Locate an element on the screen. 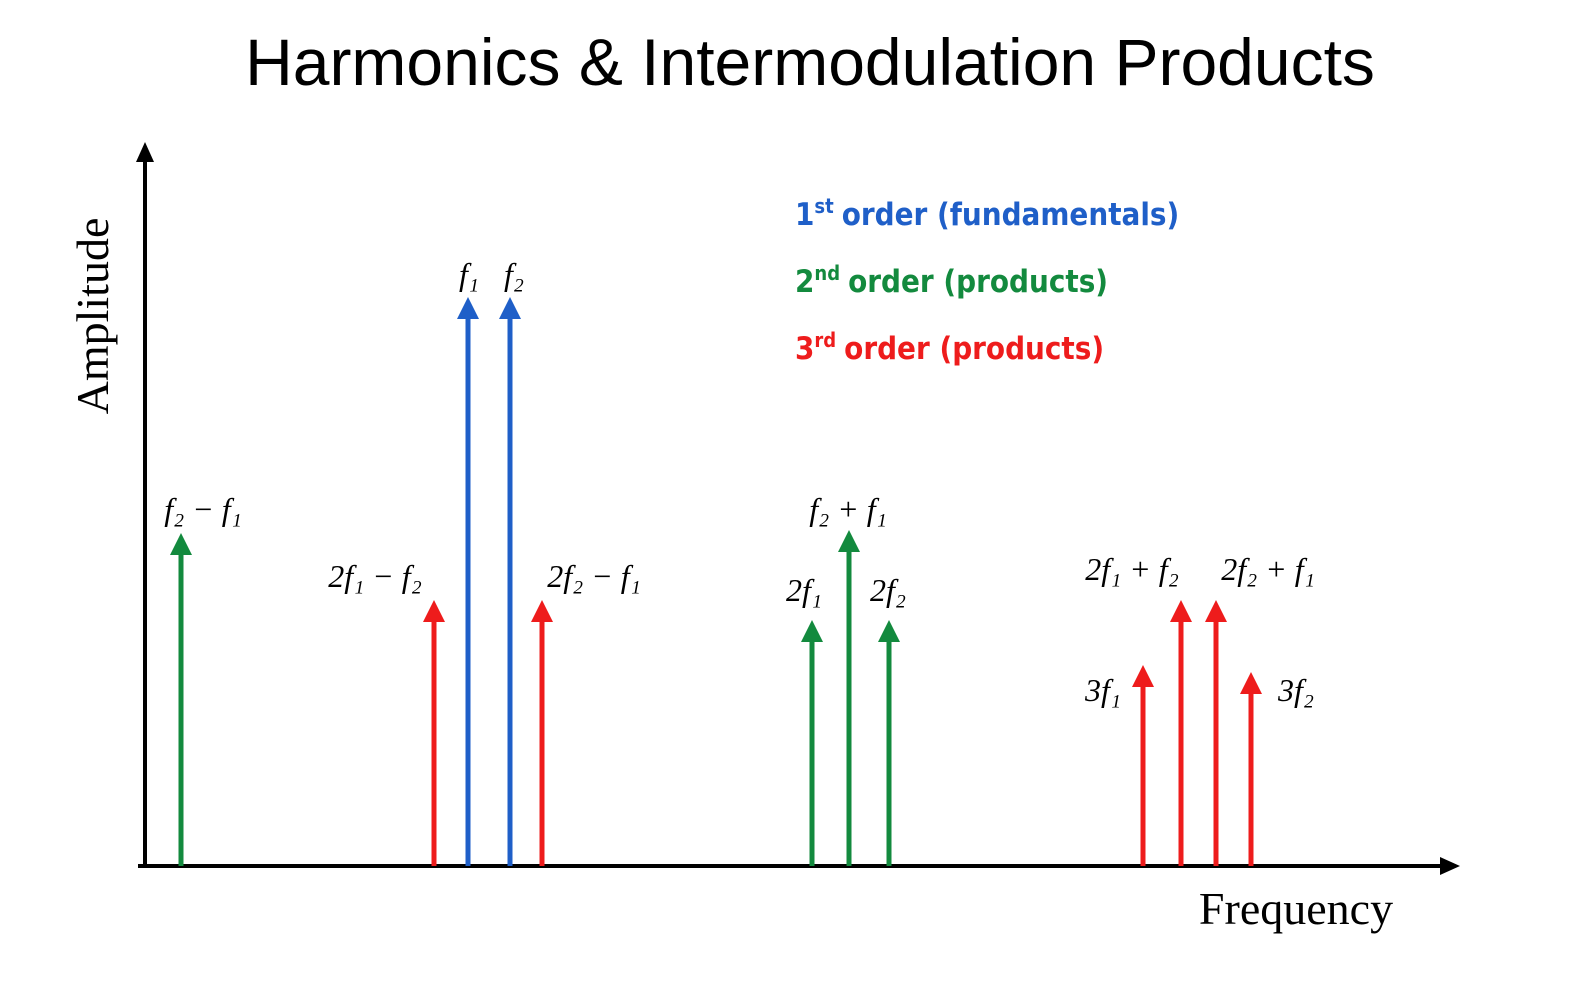 The image size is (1586, 992). arrow-label: 2f₁ is located at coordinates (804, 590).